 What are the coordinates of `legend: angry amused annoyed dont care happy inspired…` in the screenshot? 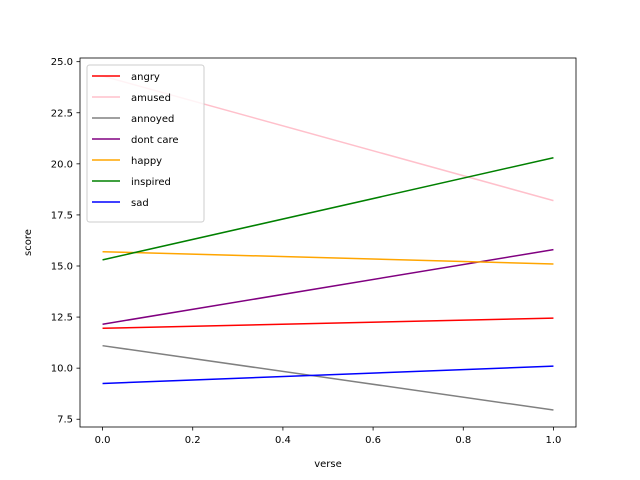 It's located at (145, 143).